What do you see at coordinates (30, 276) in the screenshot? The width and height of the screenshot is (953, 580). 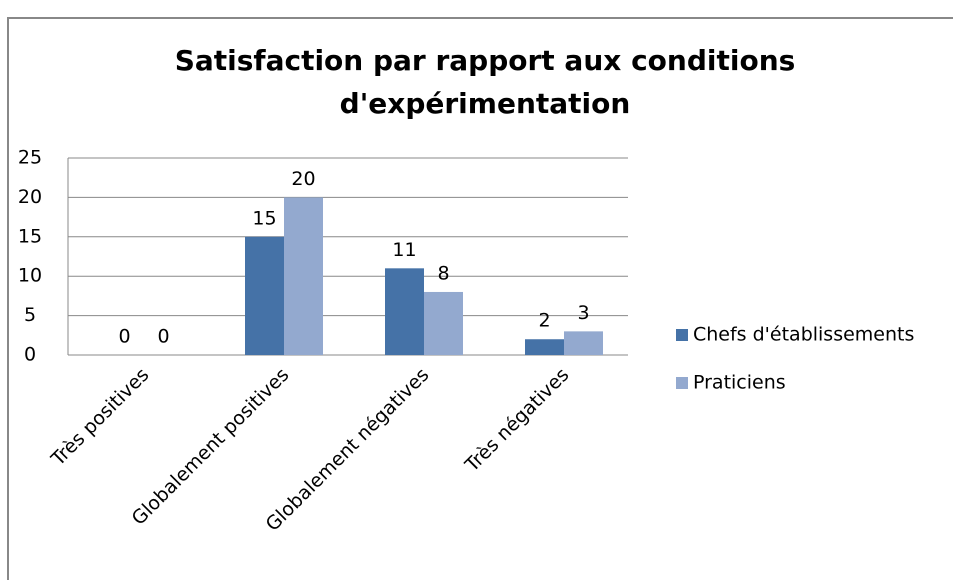 I see `y-tick-label: 10` at bounding box center [30, 276].